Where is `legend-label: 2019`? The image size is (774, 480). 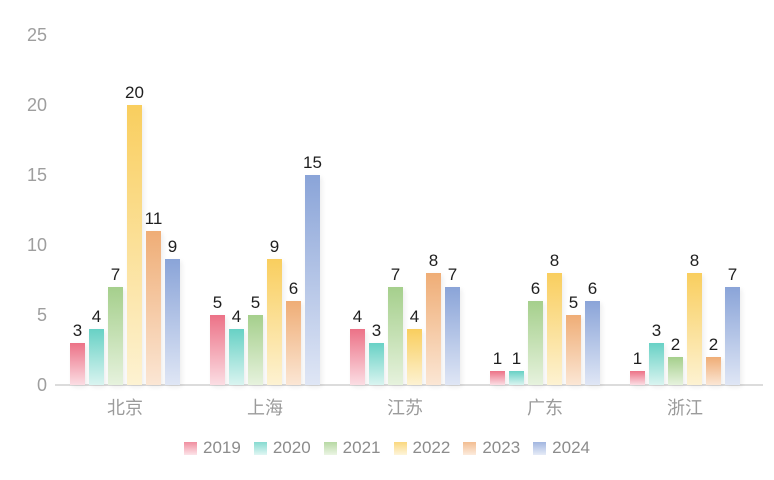
legend-label: 2019 is located at coordinates (222, 447).